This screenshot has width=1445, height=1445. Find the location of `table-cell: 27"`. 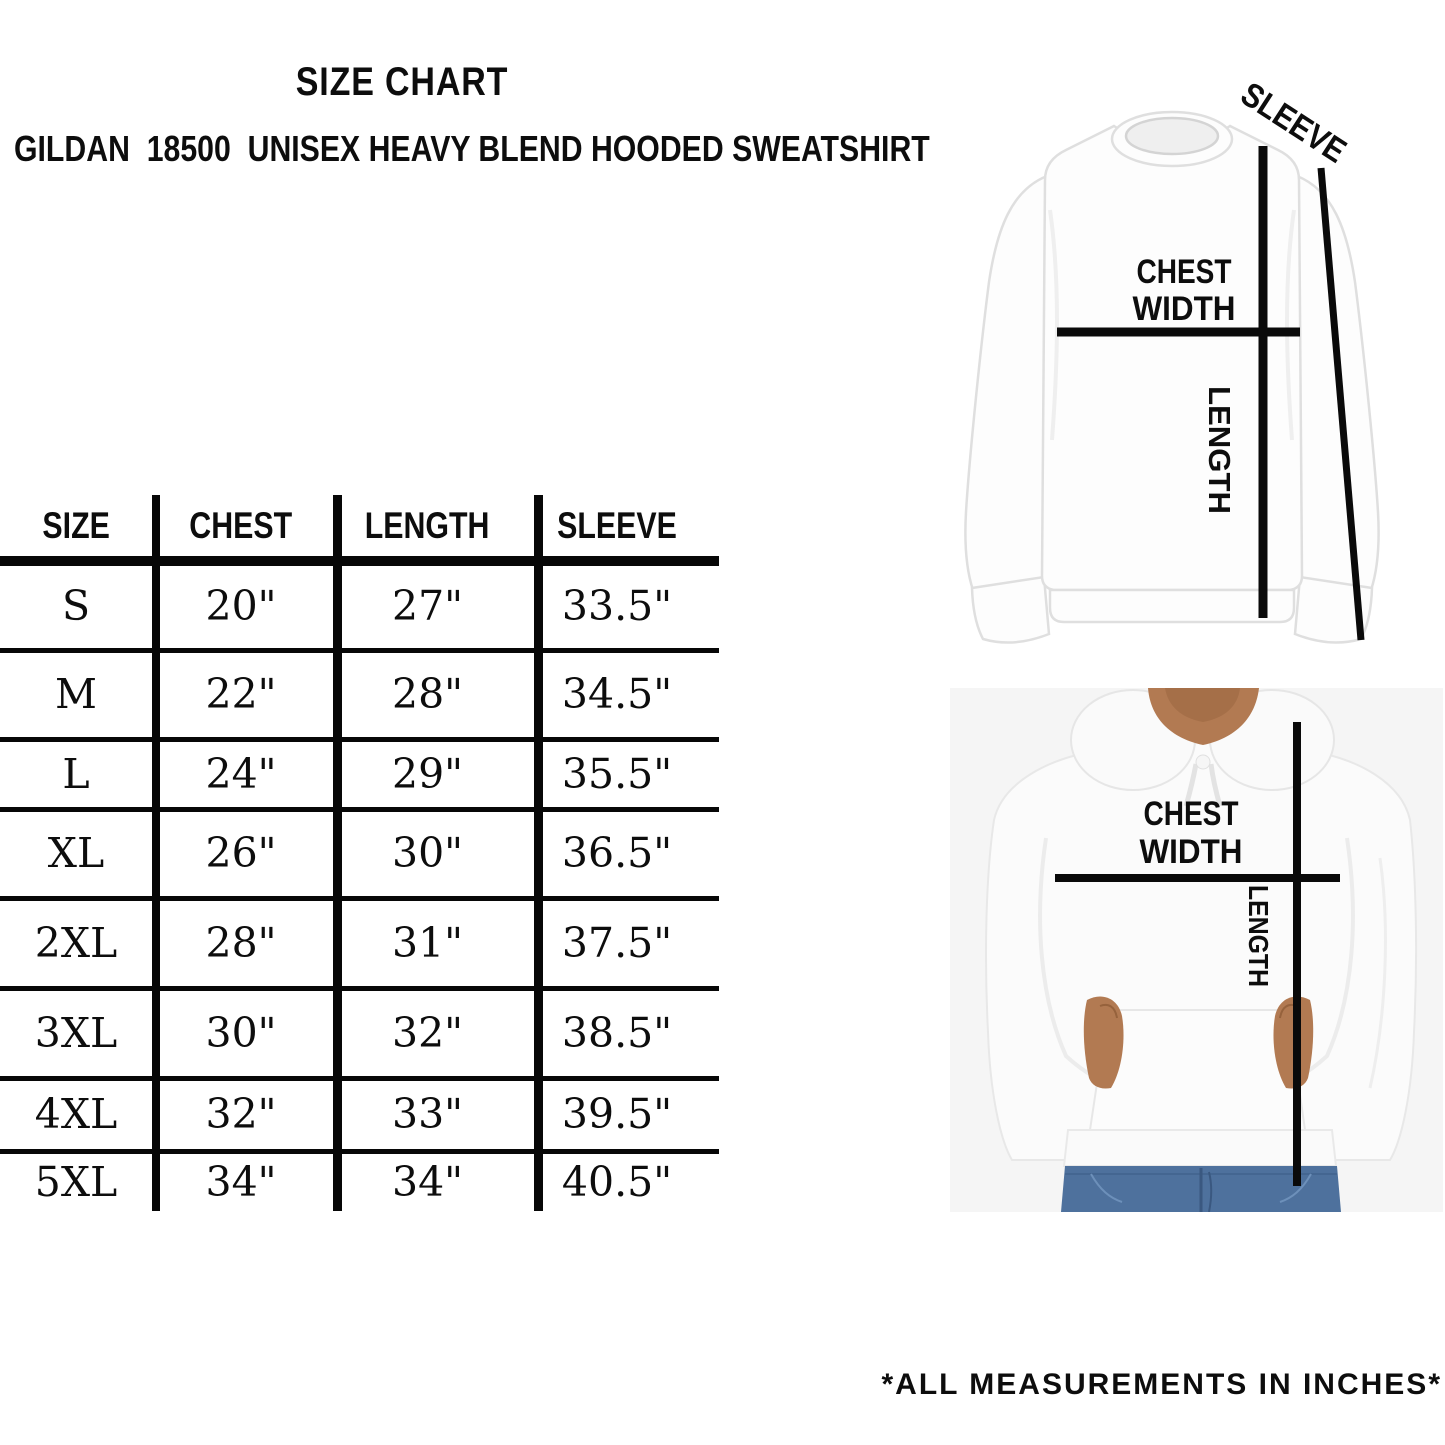

table-cell: 27" is located at coordinates (427, 606).